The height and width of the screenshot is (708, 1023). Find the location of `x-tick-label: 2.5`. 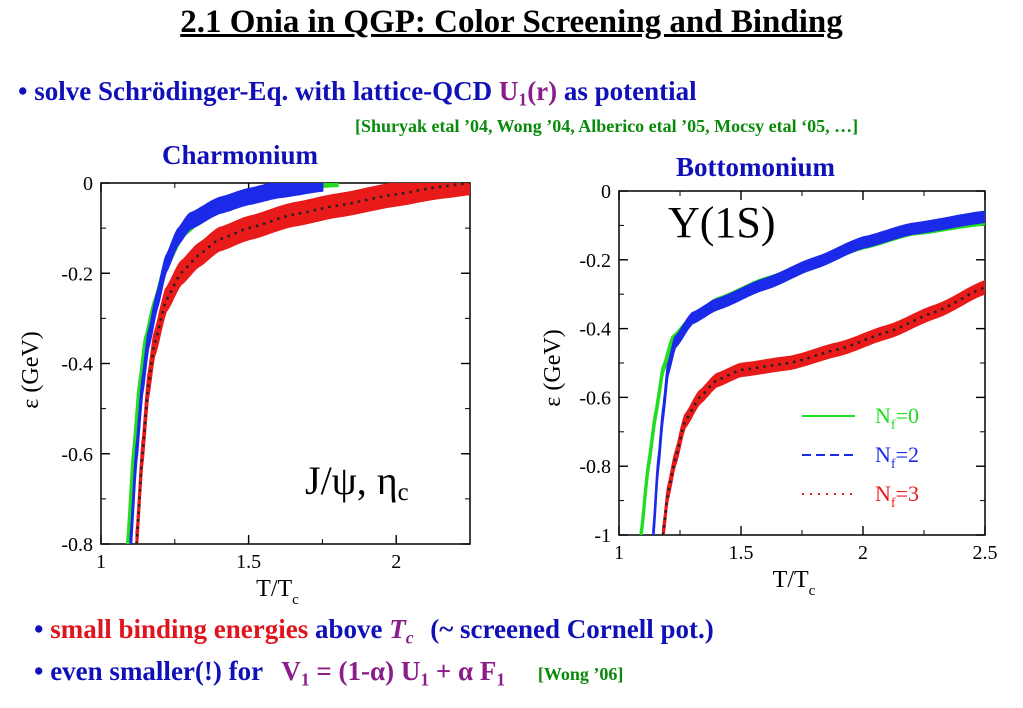

x-tick-label: 2.5 is located at coordinates (985, 553).